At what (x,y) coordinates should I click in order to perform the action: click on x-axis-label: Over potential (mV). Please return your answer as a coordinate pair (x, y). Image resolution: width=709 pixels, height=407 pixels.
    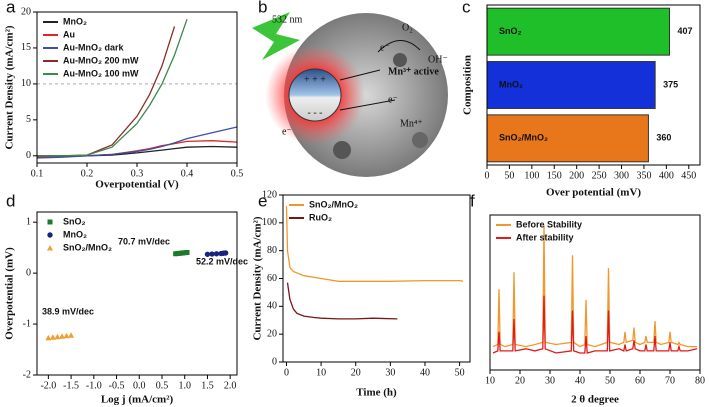
    Looking at the image, I should click on (593, 193).